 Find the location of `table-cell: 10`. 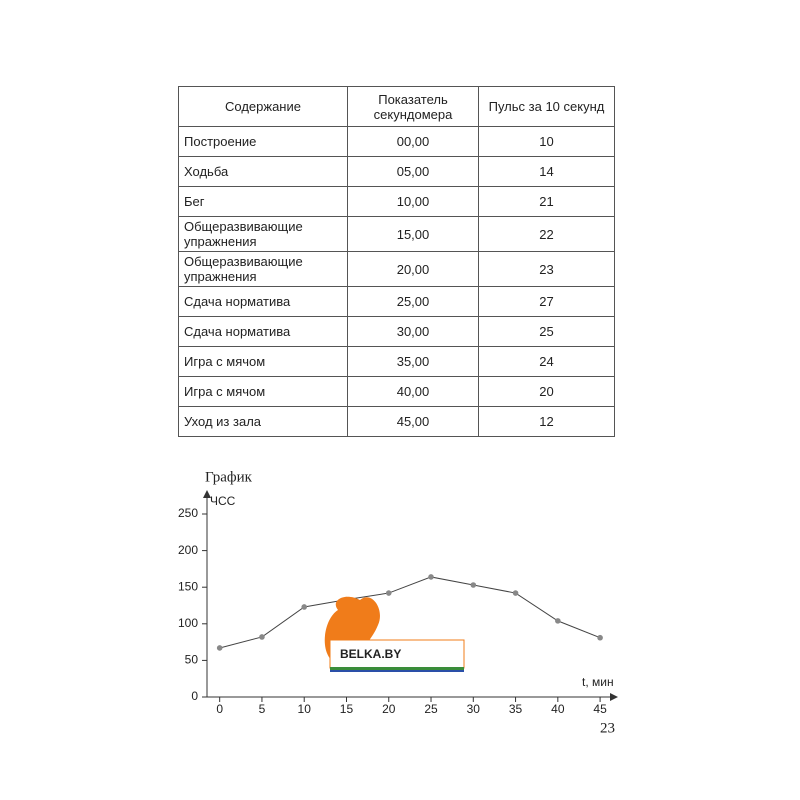

table-cell: 10 is located at coordinates (546, 141).